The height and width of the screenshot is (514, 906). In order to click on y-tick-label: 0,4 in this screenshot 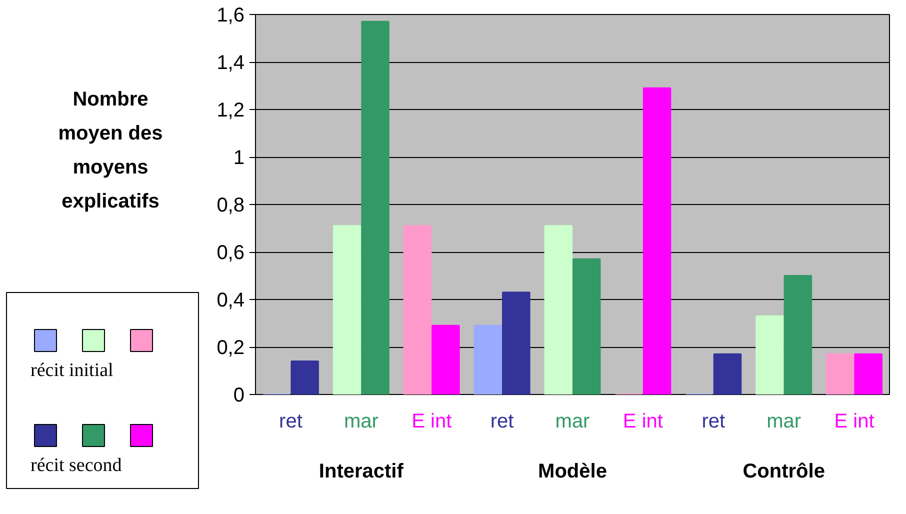, I will do `click(230, 301)`.